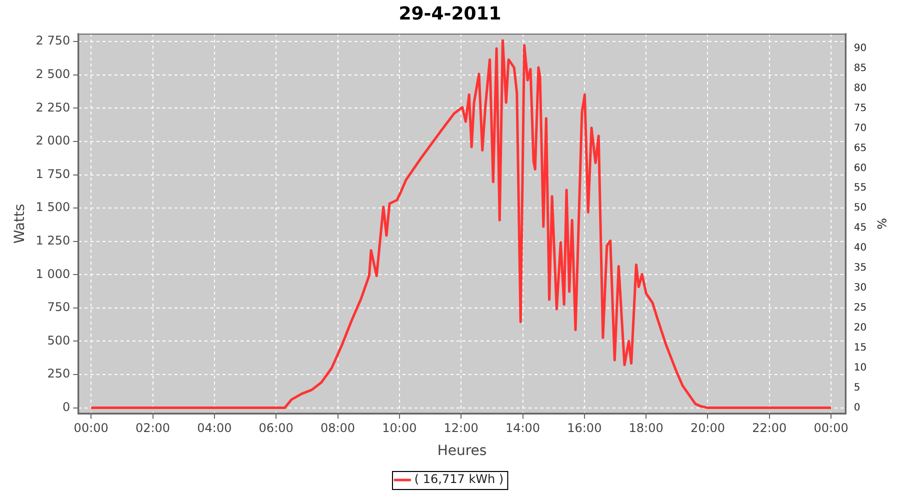  What do you see at coordinates (860, 208) in the screenshot?
I see `y2-tick-label: 50` at bounding box center [860, 208].